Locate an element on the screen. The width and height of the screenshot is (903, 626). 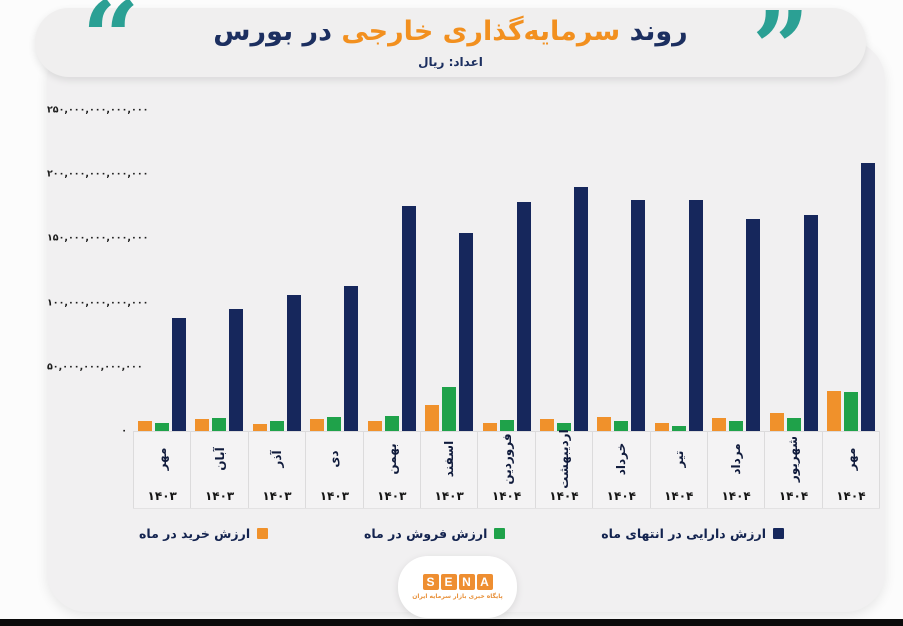
x-axis-cell: خرداد ۱۴۰۴ is located at coordinates (621, 470).